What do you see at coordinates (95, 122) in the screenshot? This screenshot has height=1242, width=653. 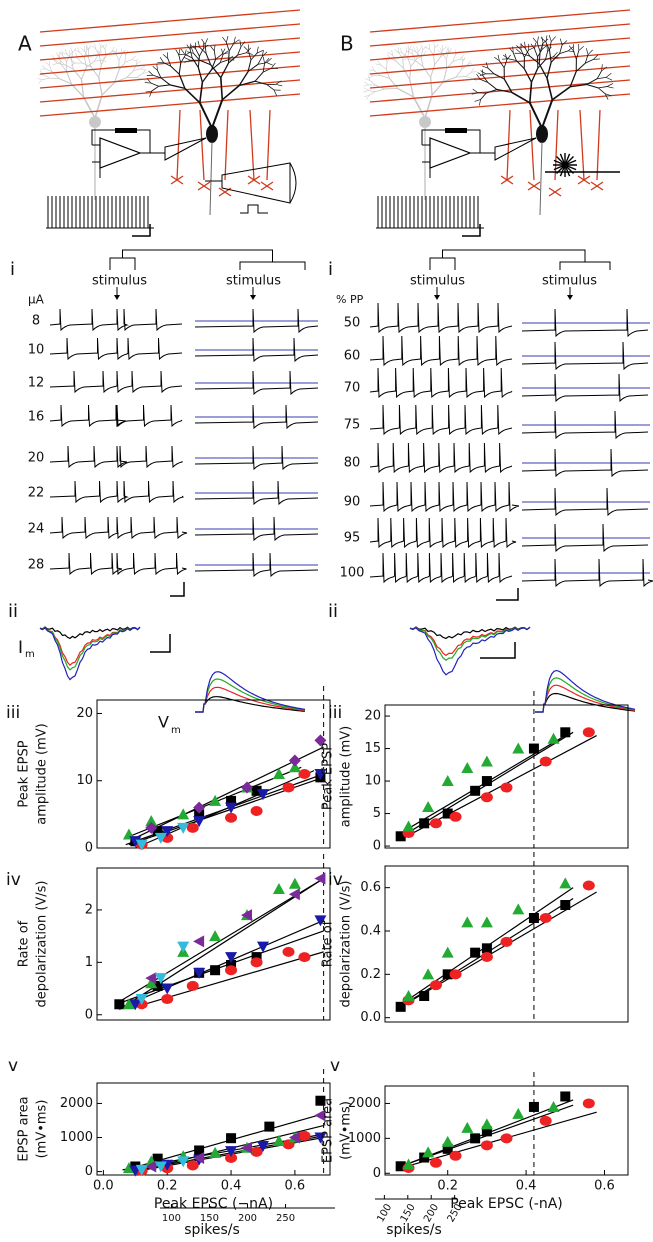 I see `grey-soma` at bounding box center [95, 122].